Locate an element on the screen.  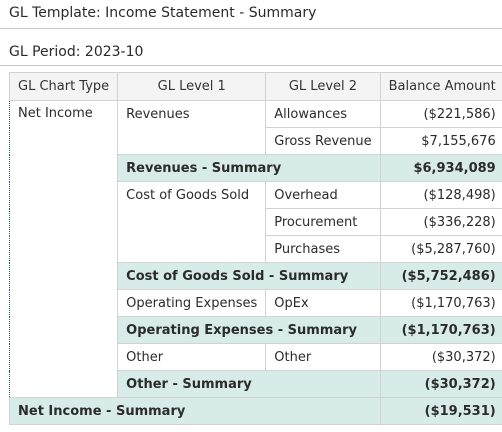
summary-amount: $6,934,089 is located at coordinates (440, 168).